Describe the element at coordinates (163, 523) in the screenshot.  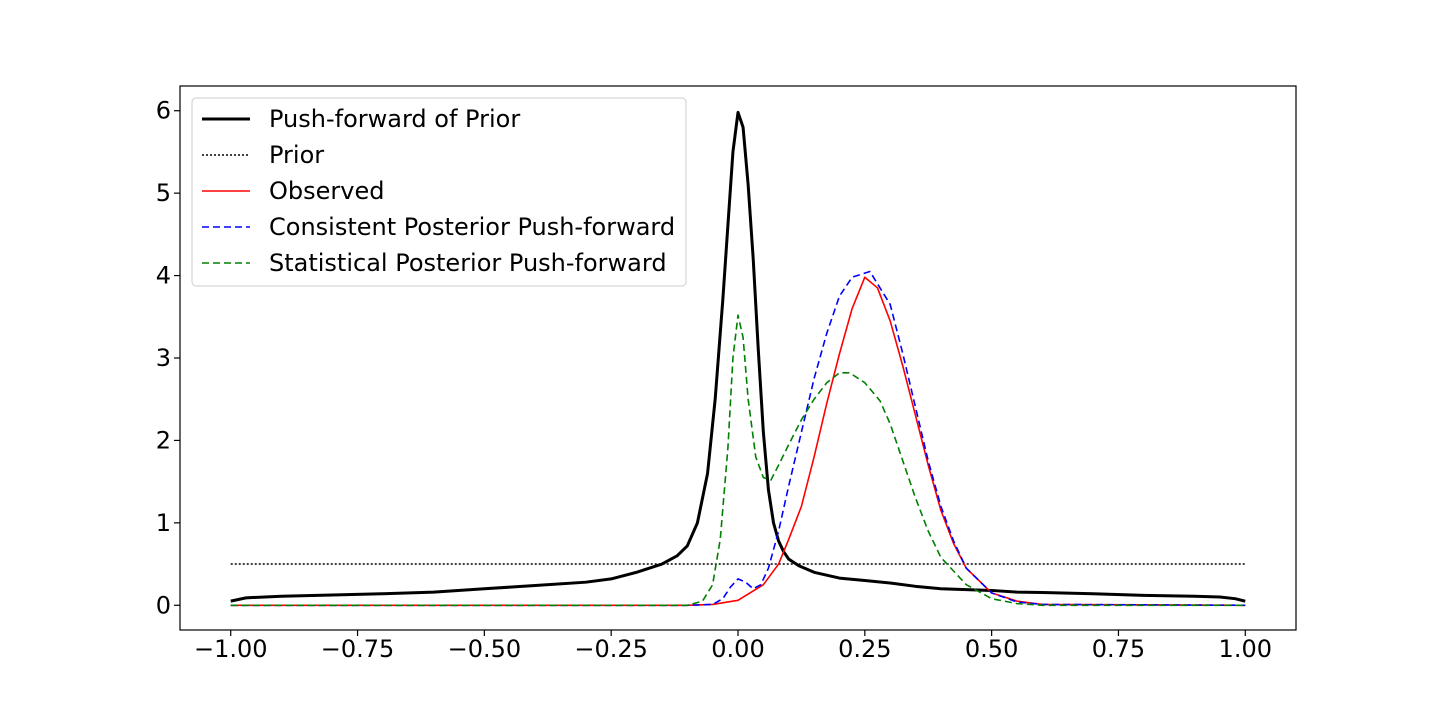
I see `y-tick-label: 1` at that location.